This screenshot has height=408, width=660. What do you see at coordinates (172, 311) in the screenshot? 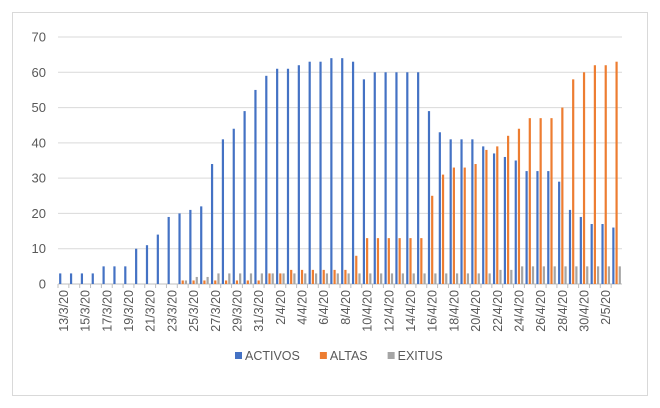
I see `x-tick-label: 23/3/20` at bounding box center [172, 311].